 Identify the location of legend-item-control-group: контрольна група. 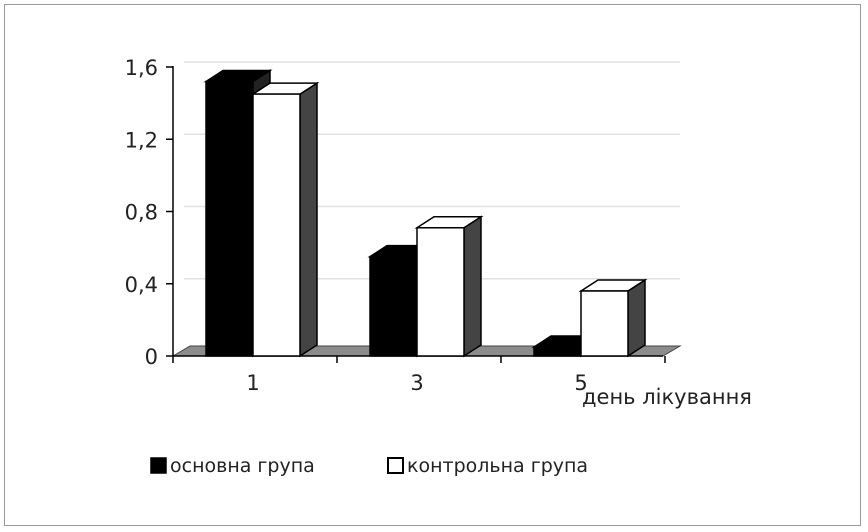
(487, 466).